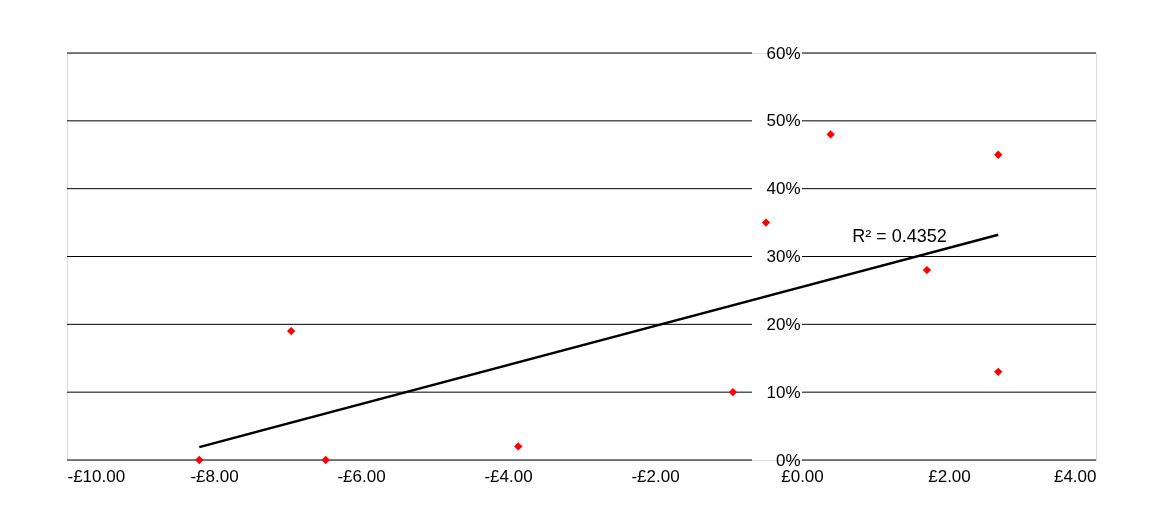 This screenshot has width=1154, height=529. Describe the element at coordinates (783, 121) in the screenshot. I see `y-tick-label: 50%` at that location.